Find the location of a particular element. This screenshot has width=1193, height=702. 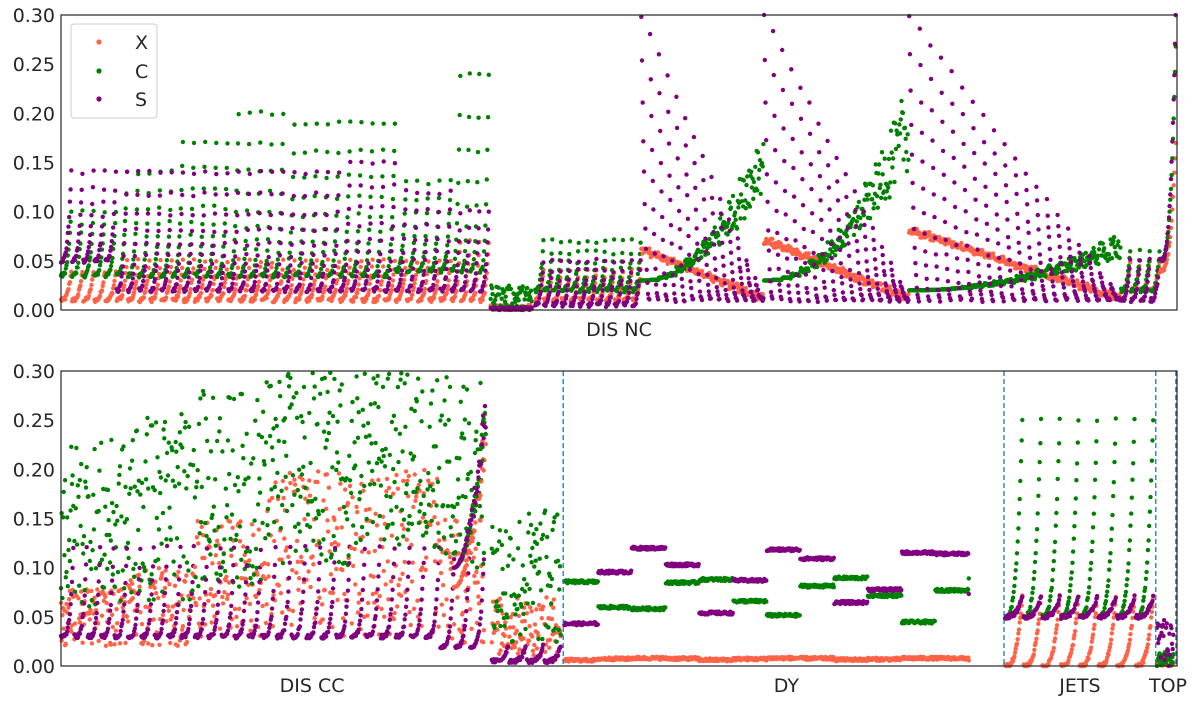

y-tick-label: 0.15 is located at coordinates (34, 164).